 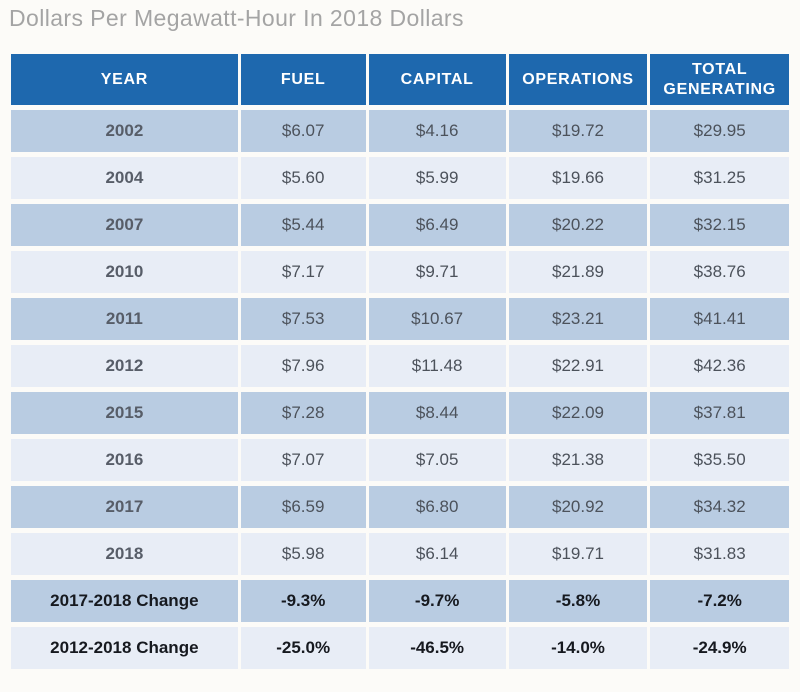 What do you see at coordinates (437, 366) in the screenshot?
I see `value-cell: $11.48` at bounding box center [437, 366].